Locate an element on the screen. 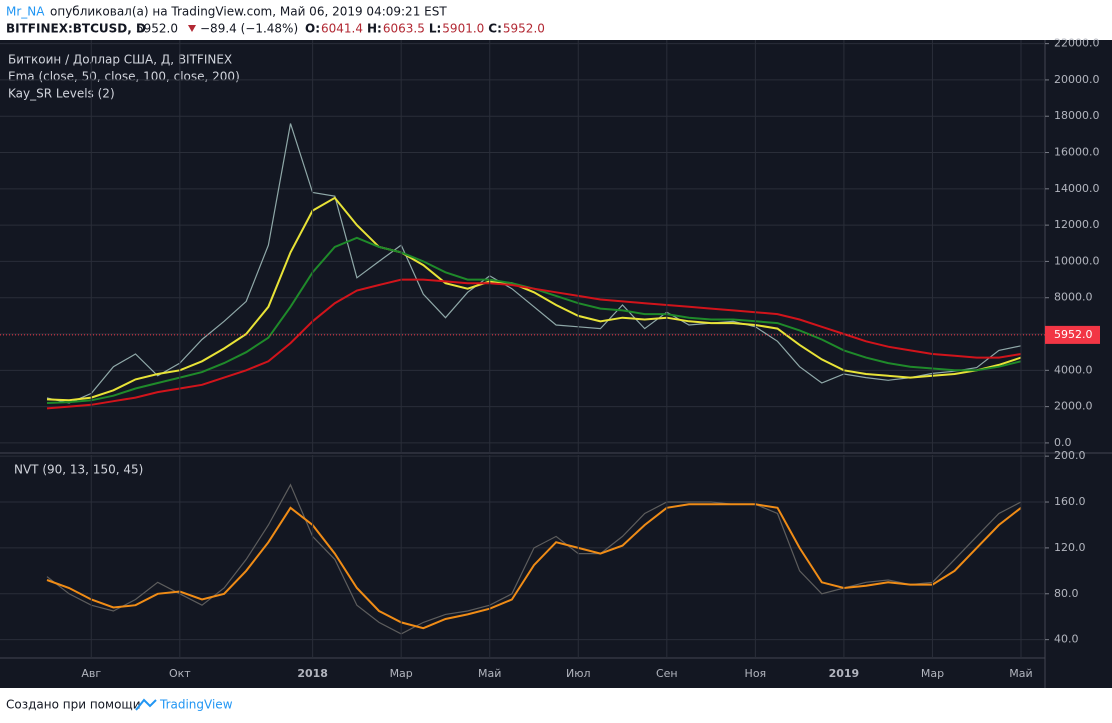  tv-logo is located at coordinates (146, 704).